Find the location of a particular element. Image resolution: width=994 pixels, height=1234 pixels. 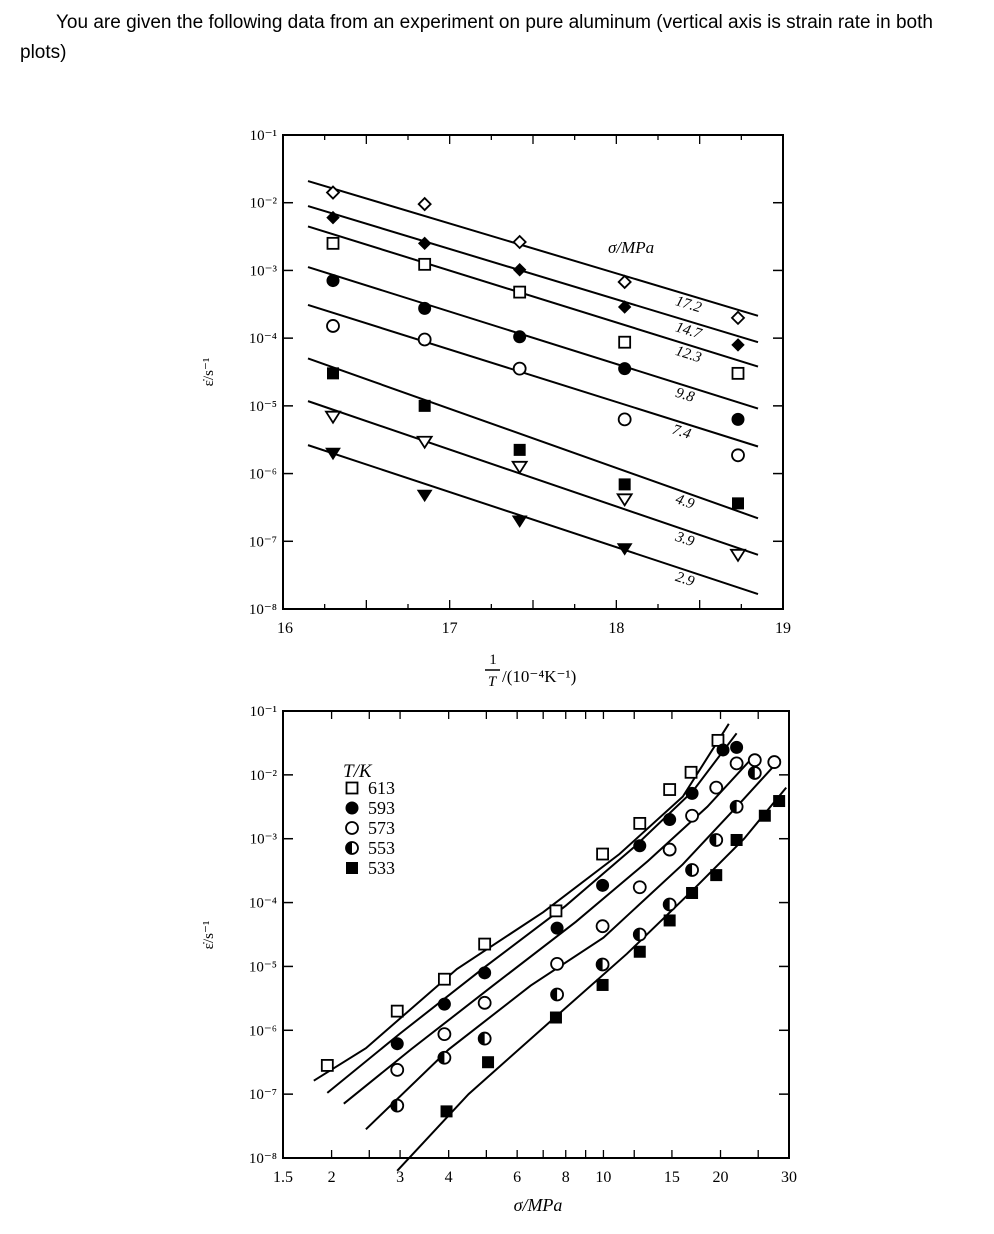

x-tick-label: 17 is located at coordinates (450, 628).